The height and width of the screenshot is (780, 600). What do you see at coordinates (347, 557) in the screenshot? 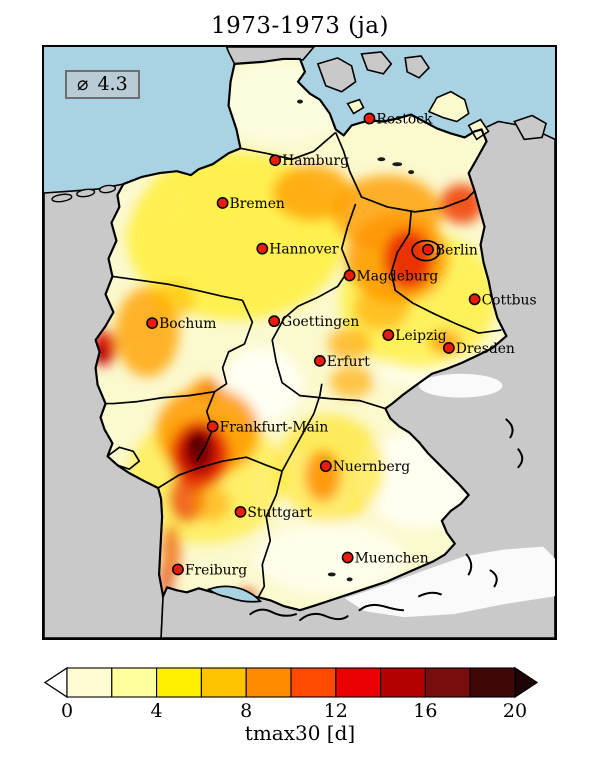
I see `city-marker-muenchen` at bounding box center [347, 557].